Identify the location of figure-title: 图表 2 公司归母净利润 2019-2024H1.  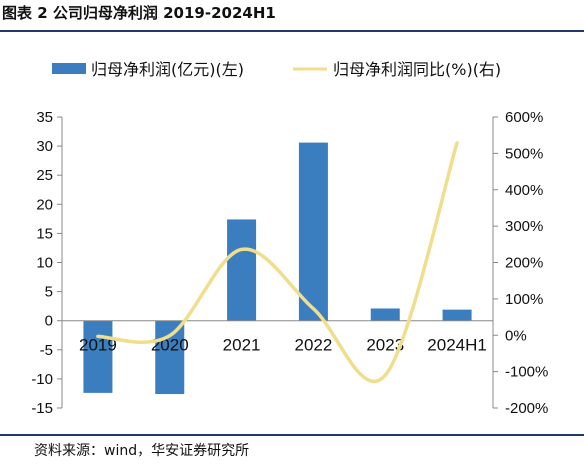
(139, 13).